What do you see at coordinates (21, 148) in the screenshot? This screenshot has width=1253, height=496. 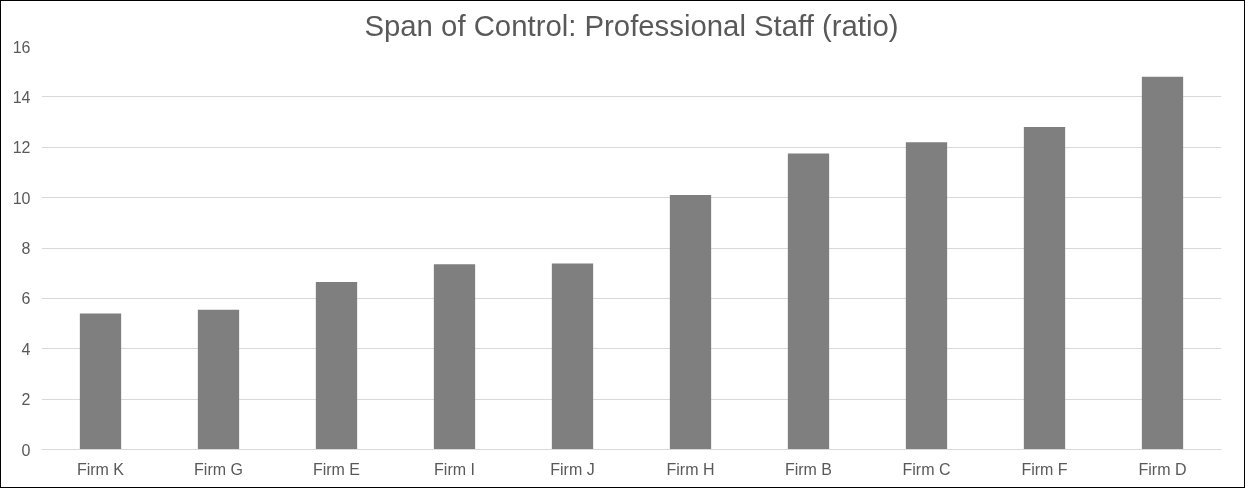 I see `y-tick-label: 12` at bounding box center [21, 148].